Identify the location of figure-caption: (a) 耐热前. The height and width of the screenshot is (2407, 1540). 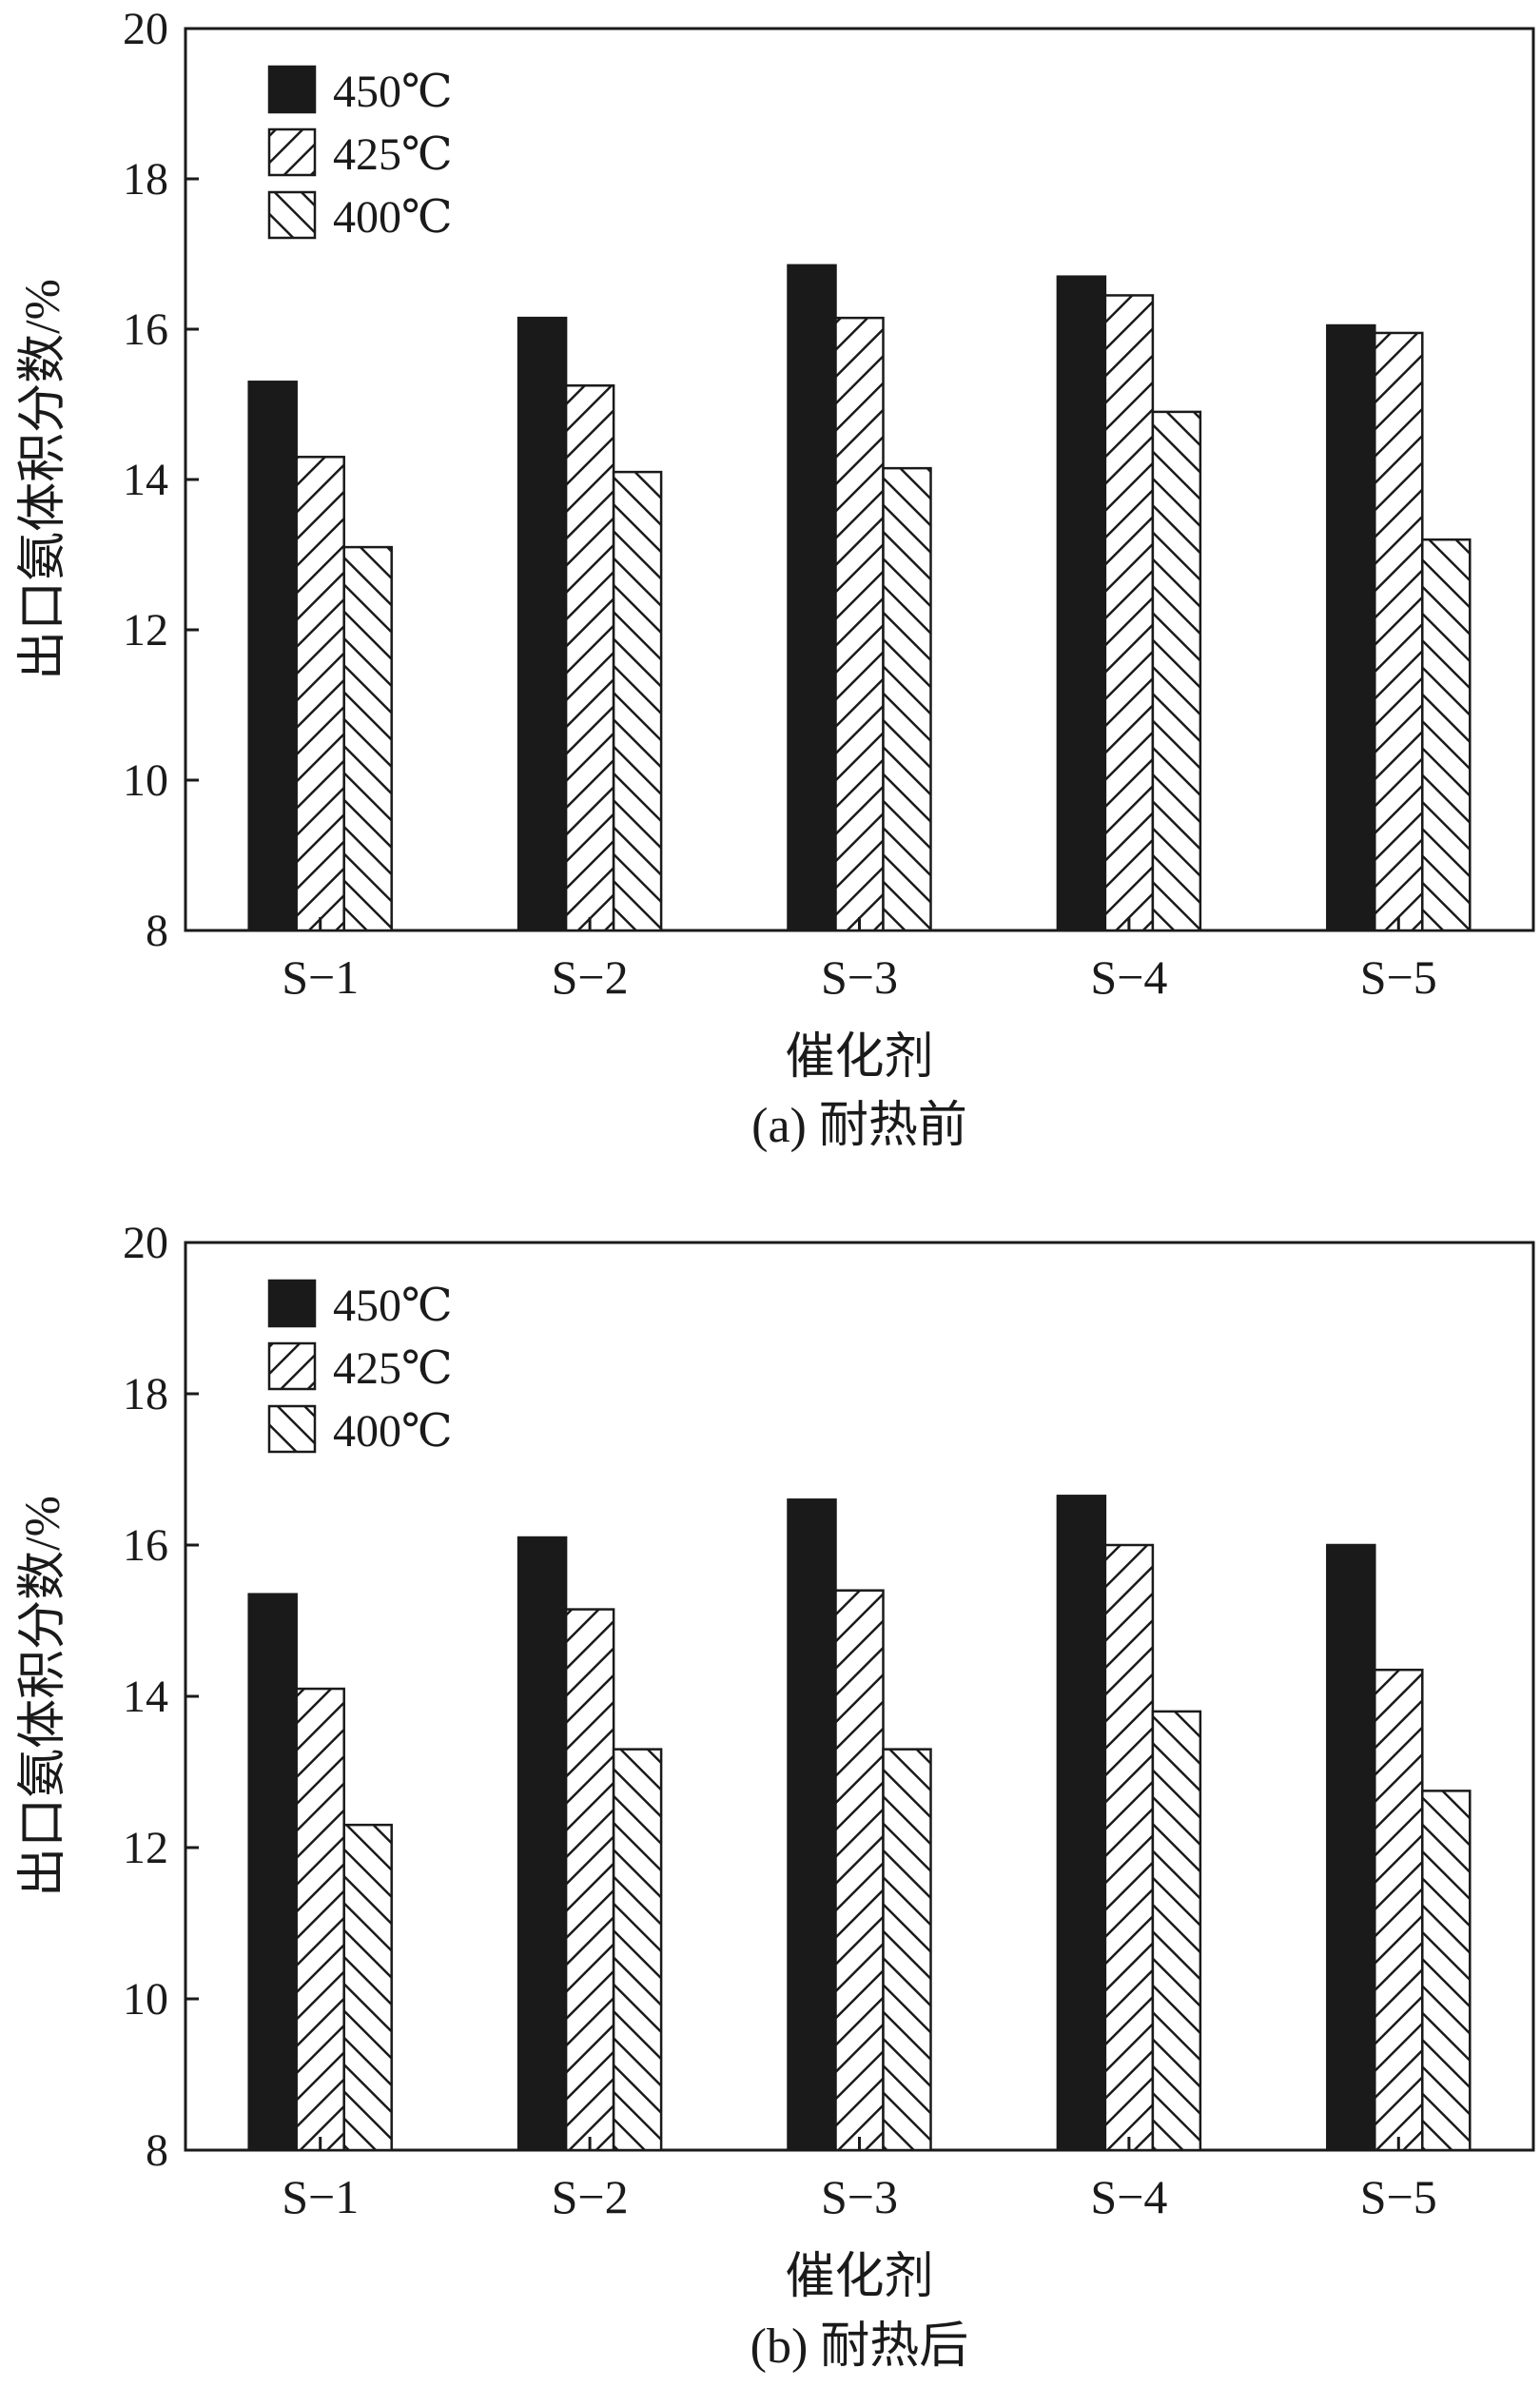
(859, 1126).